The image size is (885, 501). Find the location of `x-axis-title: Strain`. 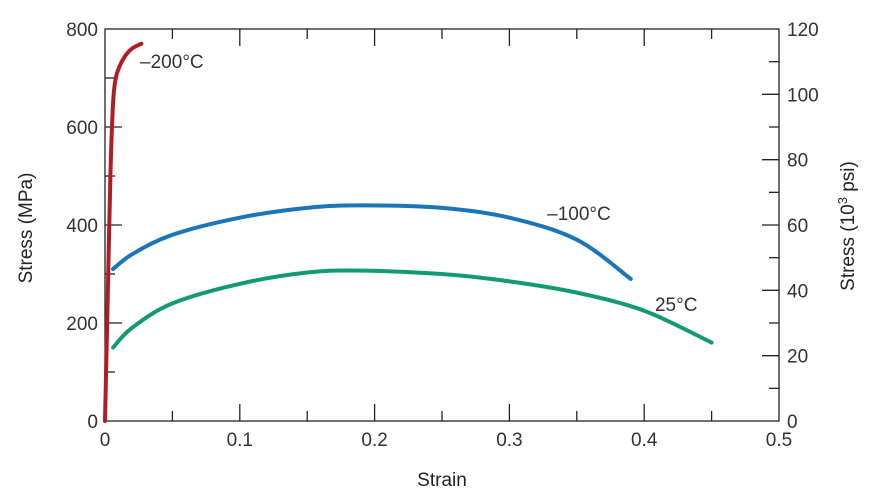

x-axis-title: Strain is located at coordinates (442, 480).